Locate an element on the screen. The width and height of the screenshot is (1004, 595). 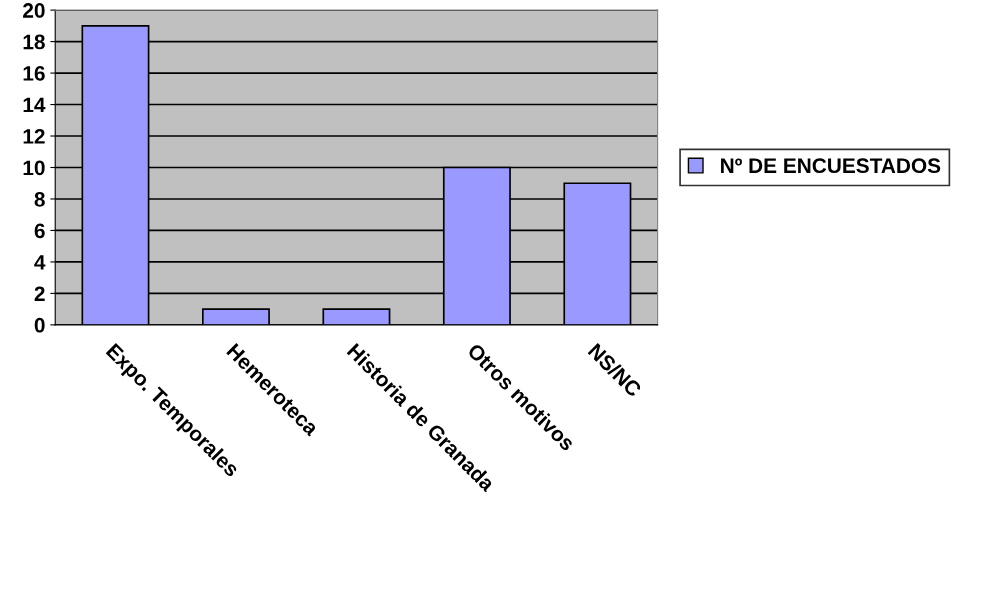
y-tick-label: 6 is located at coordinates (39, 231).